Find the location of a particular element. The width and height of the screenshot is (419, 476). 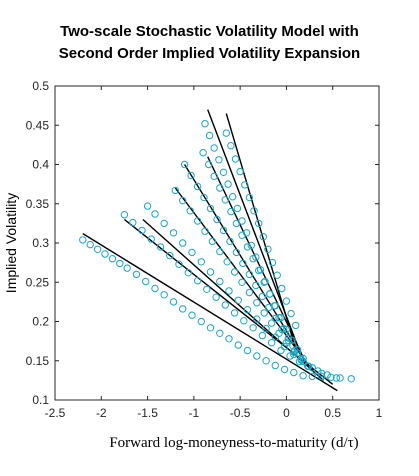

x-axis-label: Forward log-moneyness-to-maturity (d/τ) is located at coordinates (233, 443).